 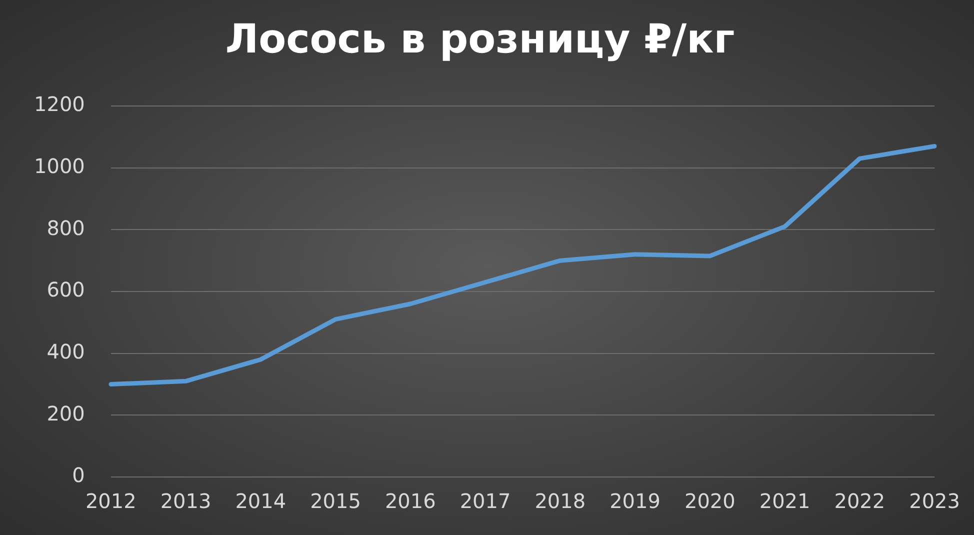 I want to click on y-tick-label: 200, so click(x=65, y=413).